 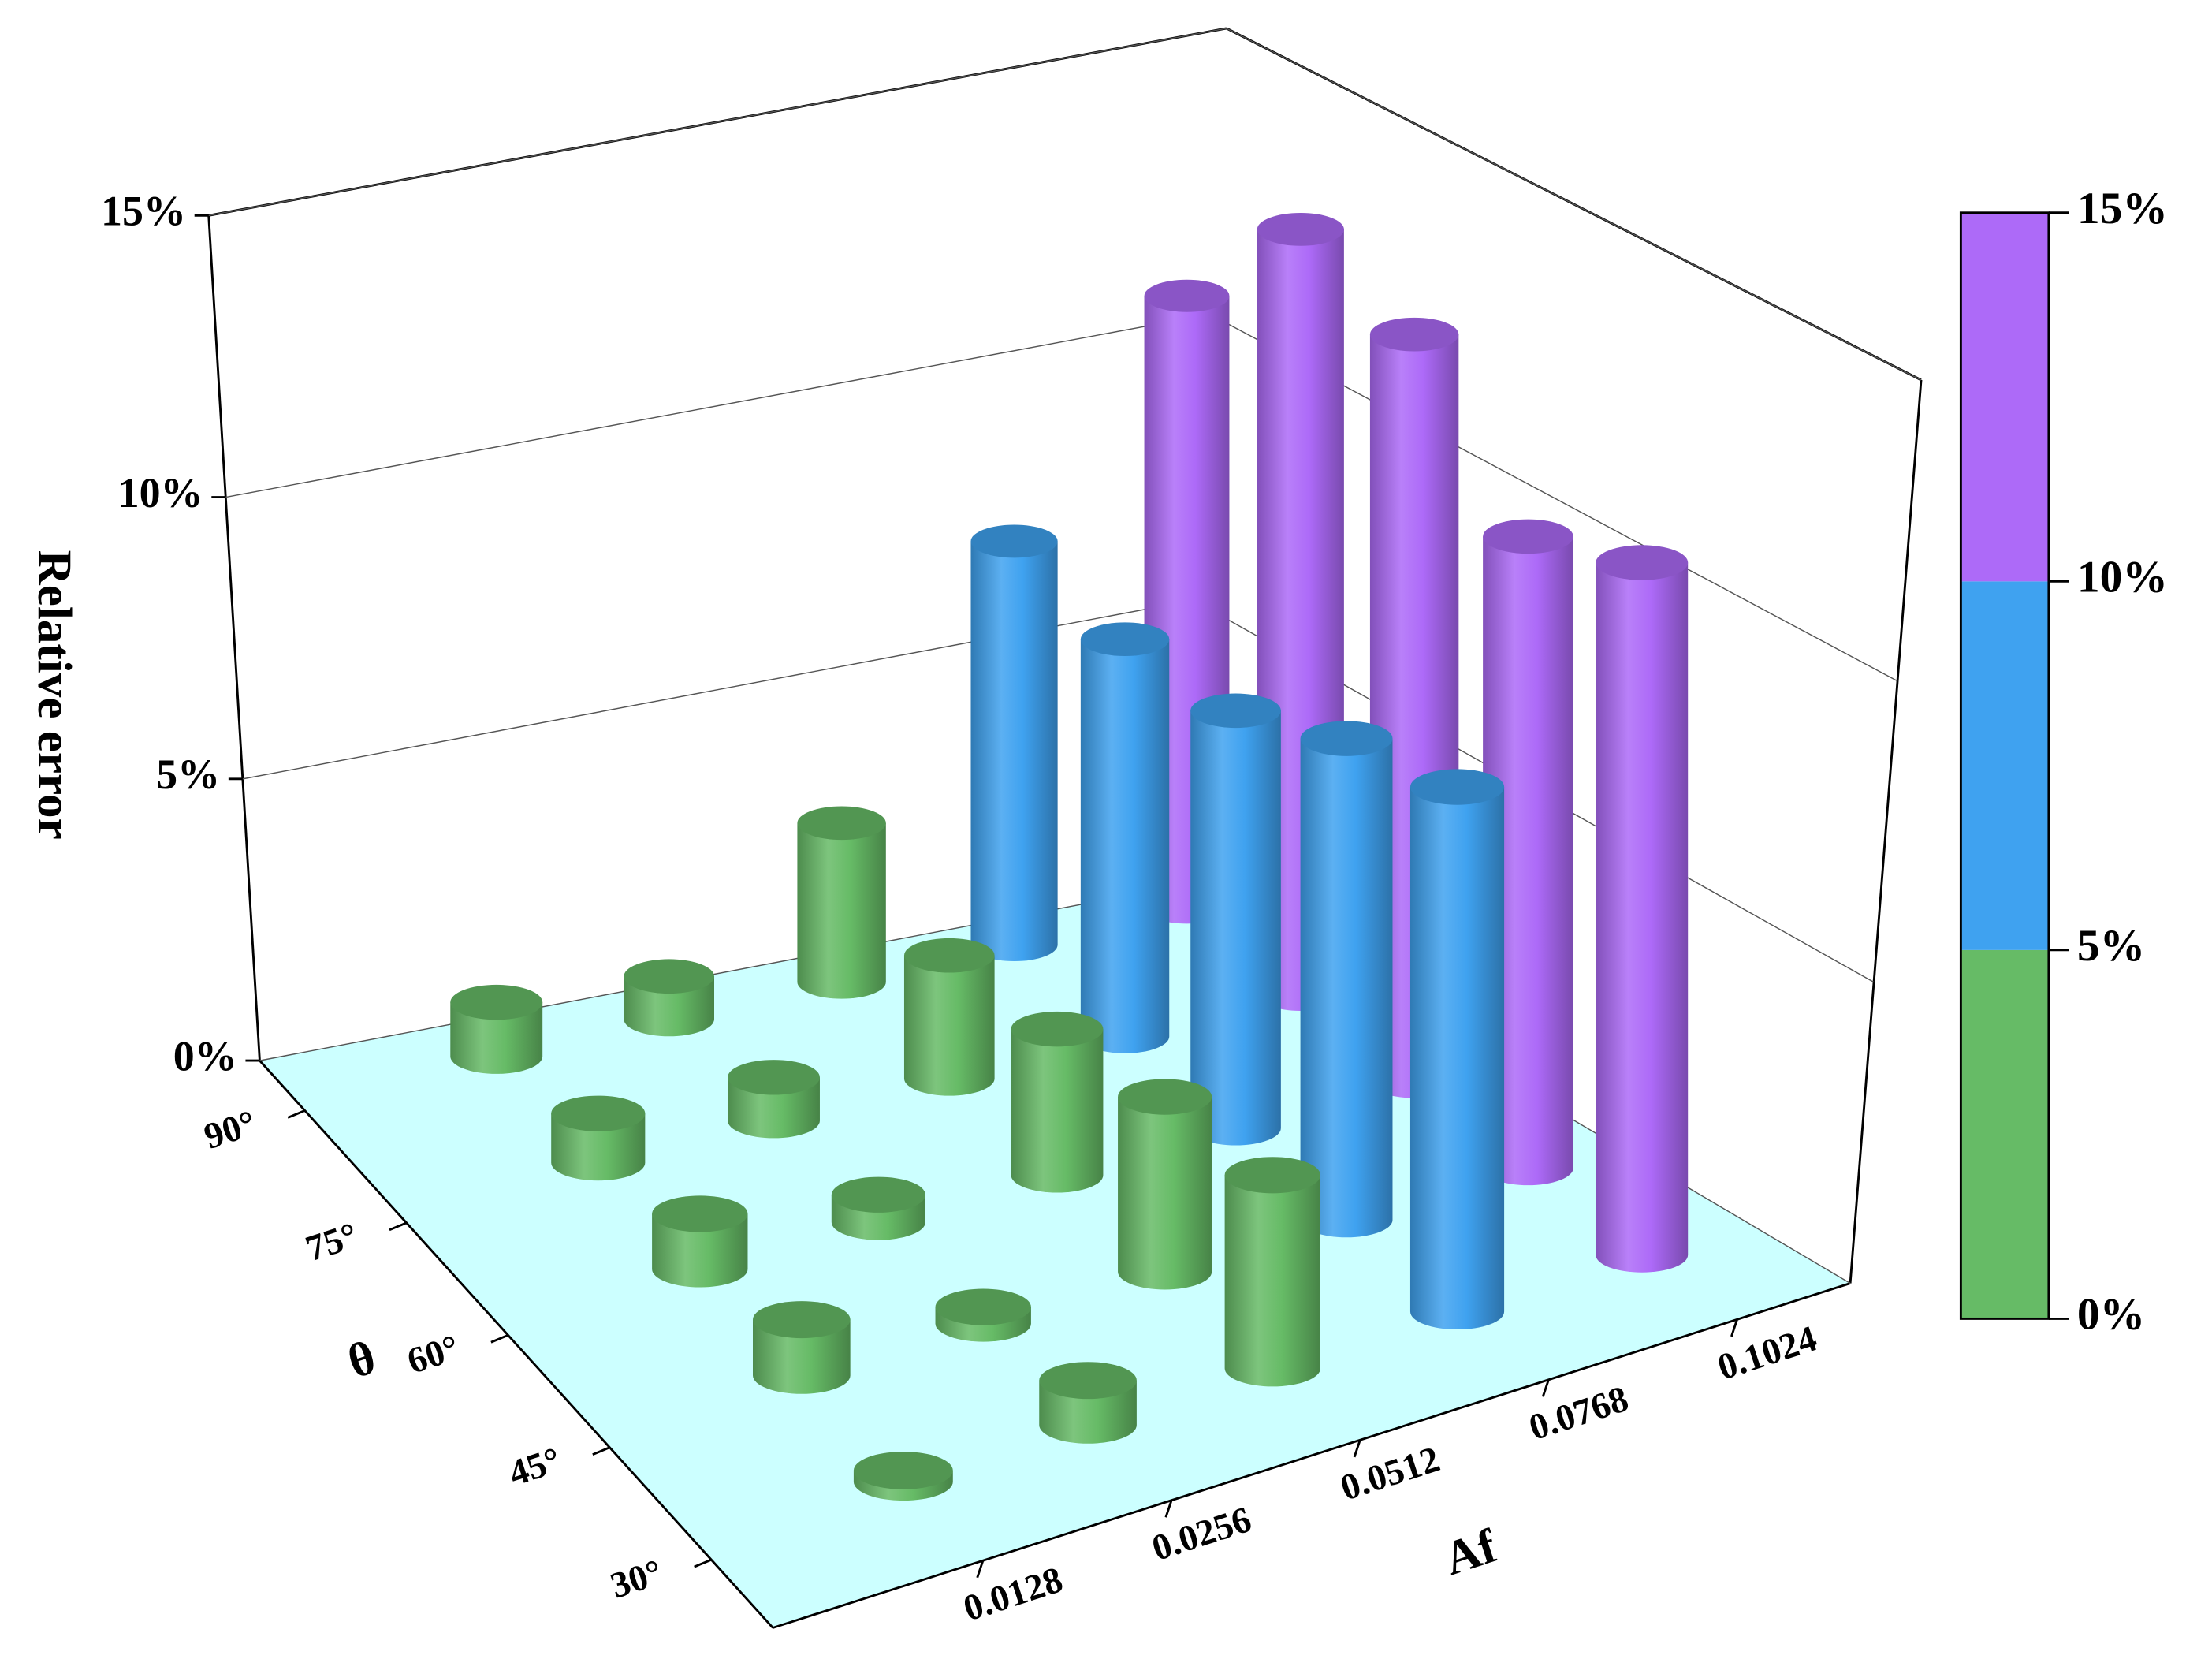 I want to click on colorbar-tick-label: 5%, so click(x=2111, y=946).